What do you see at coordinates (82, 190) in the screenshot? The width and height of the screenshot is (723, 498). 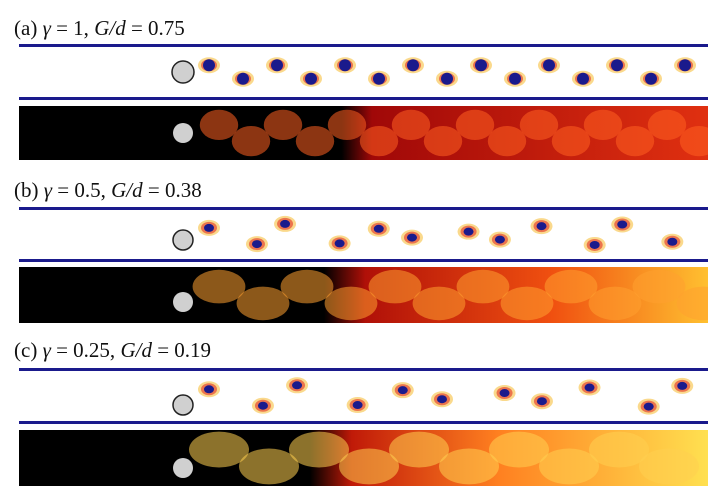 I see `gamma-value: = 0.5,` at bounding box center [82, 190].